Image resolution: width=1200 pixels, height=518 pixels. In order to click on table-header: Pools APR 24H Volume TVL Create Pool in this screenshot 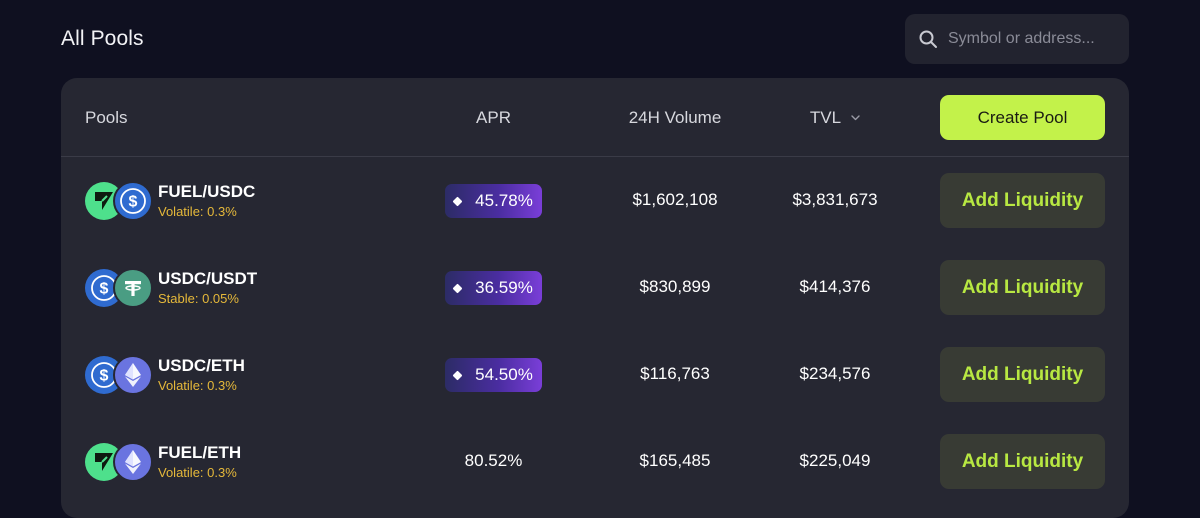, I will do `click(595, 117)`.